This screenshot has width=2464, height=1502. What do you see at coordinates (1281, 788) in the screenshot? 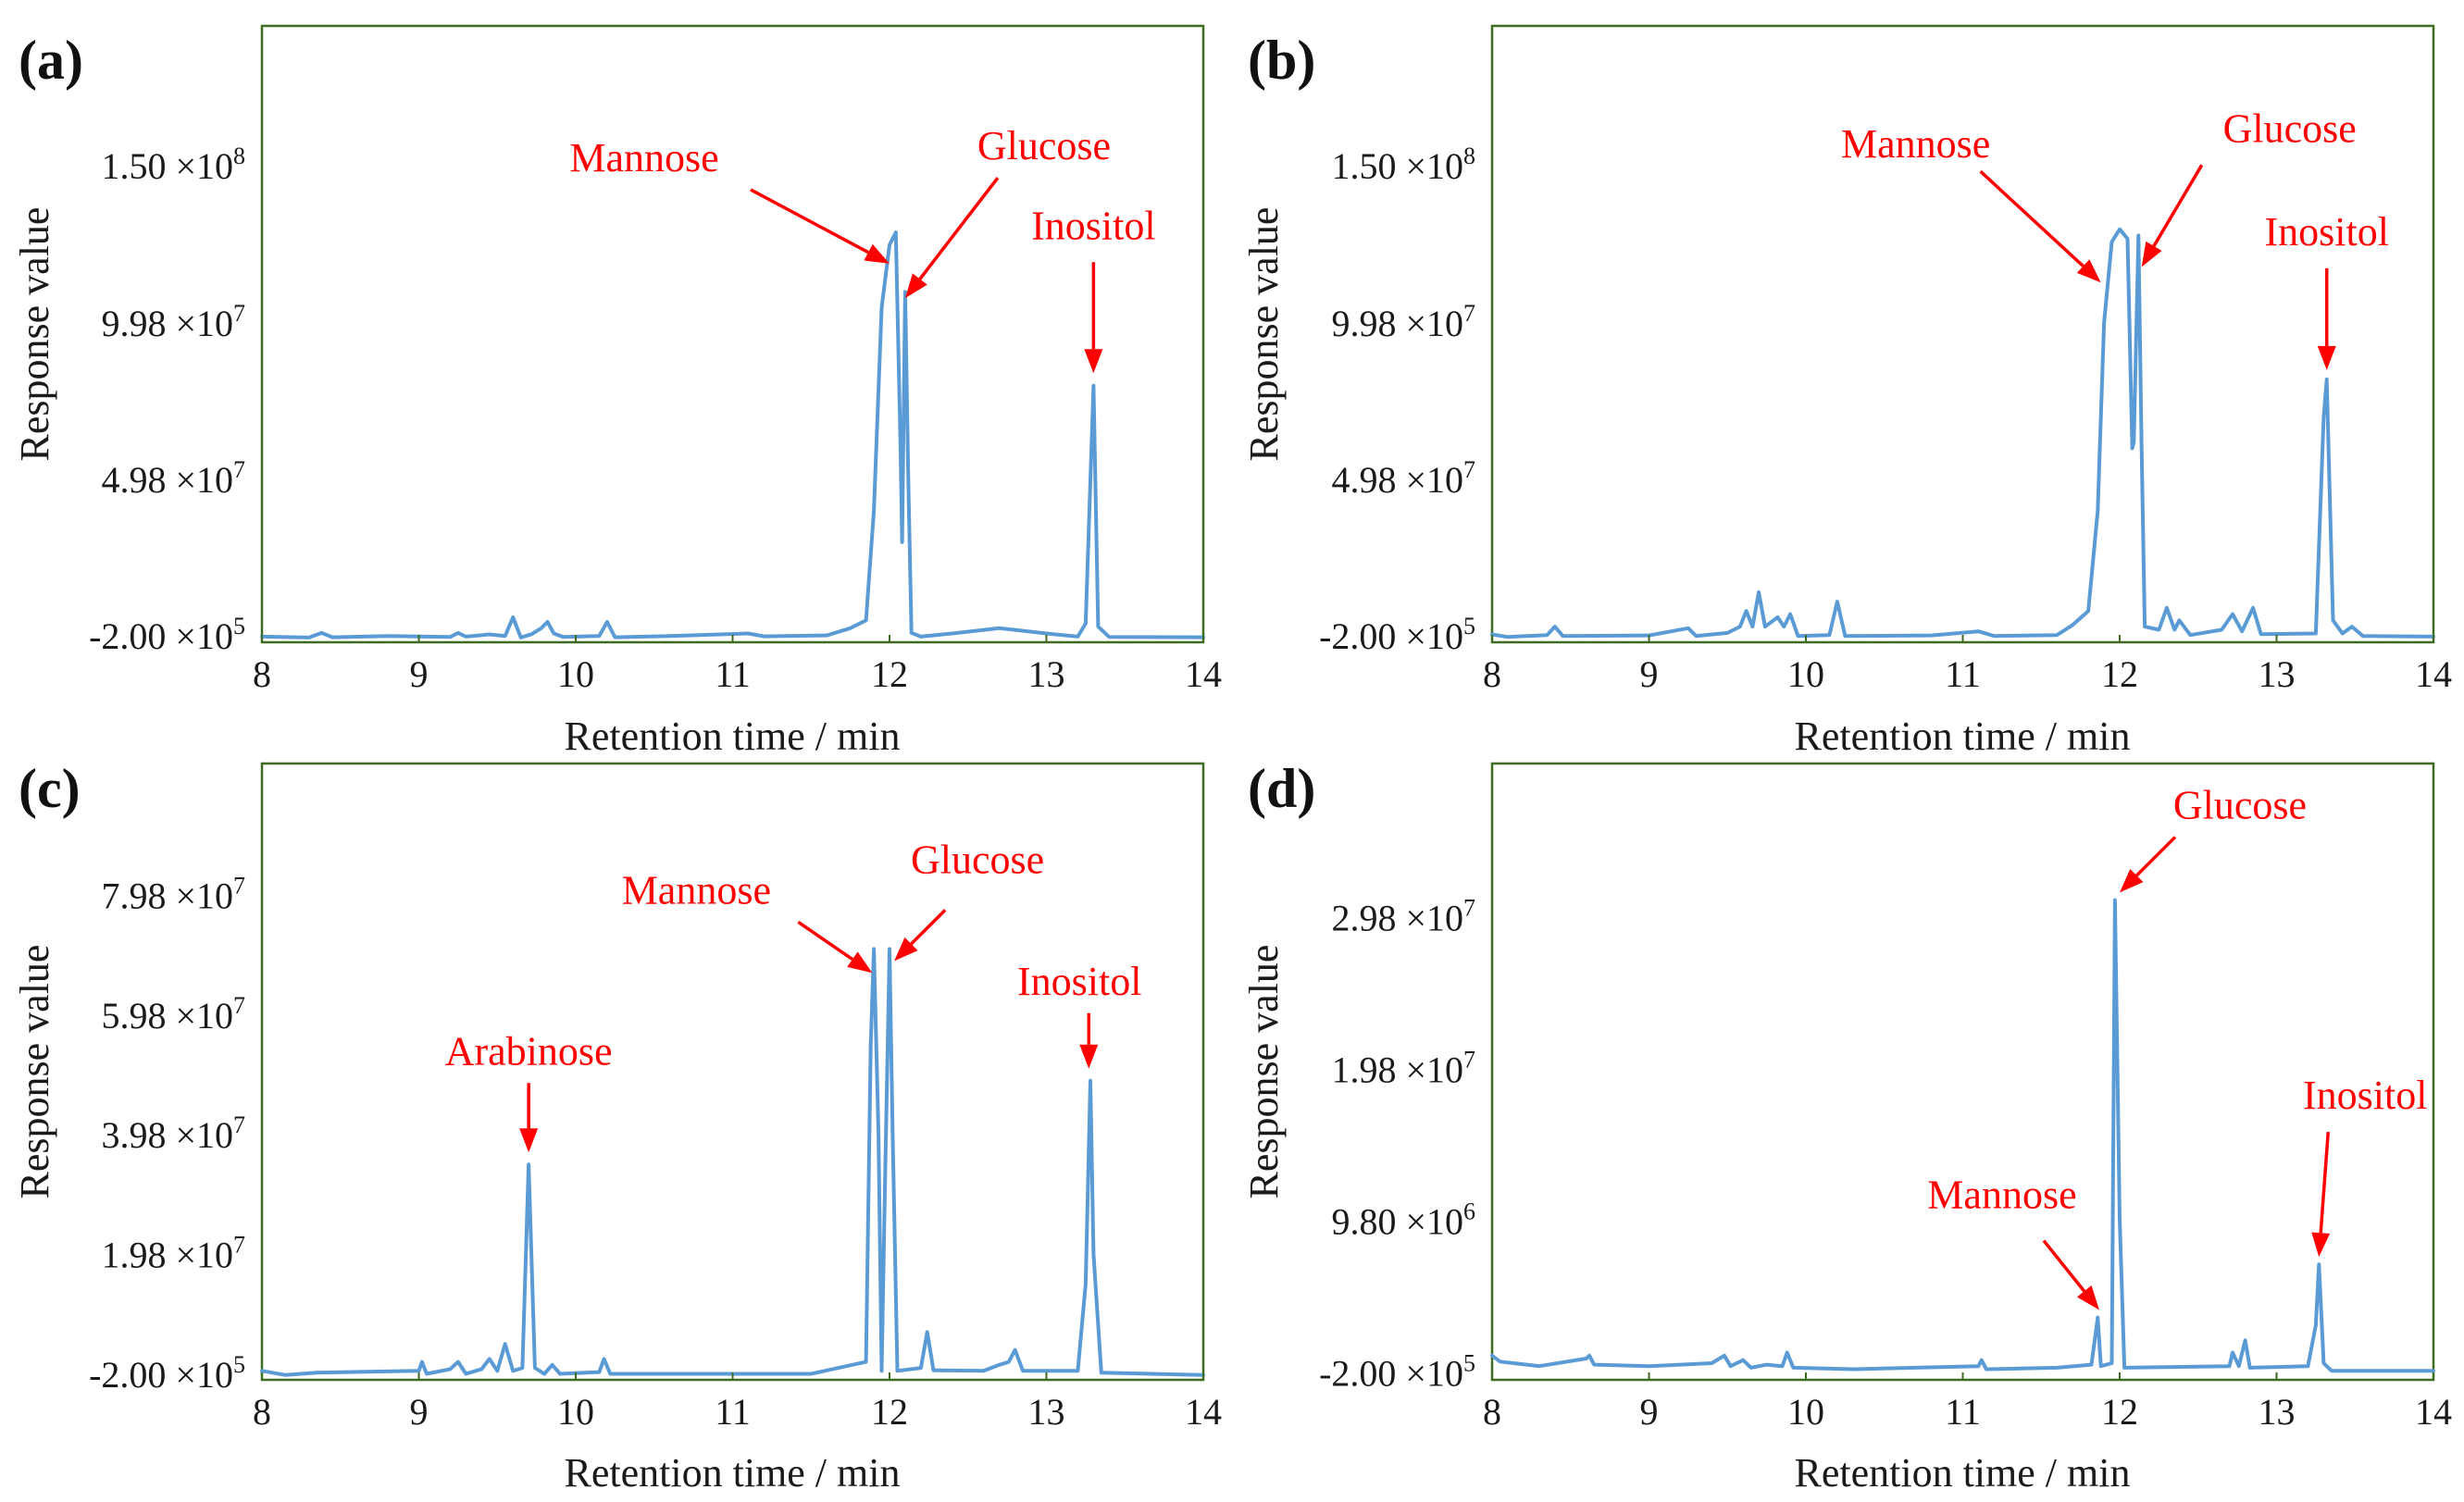
I see `panel-label: (d)` at bounding box center [1281, 788].